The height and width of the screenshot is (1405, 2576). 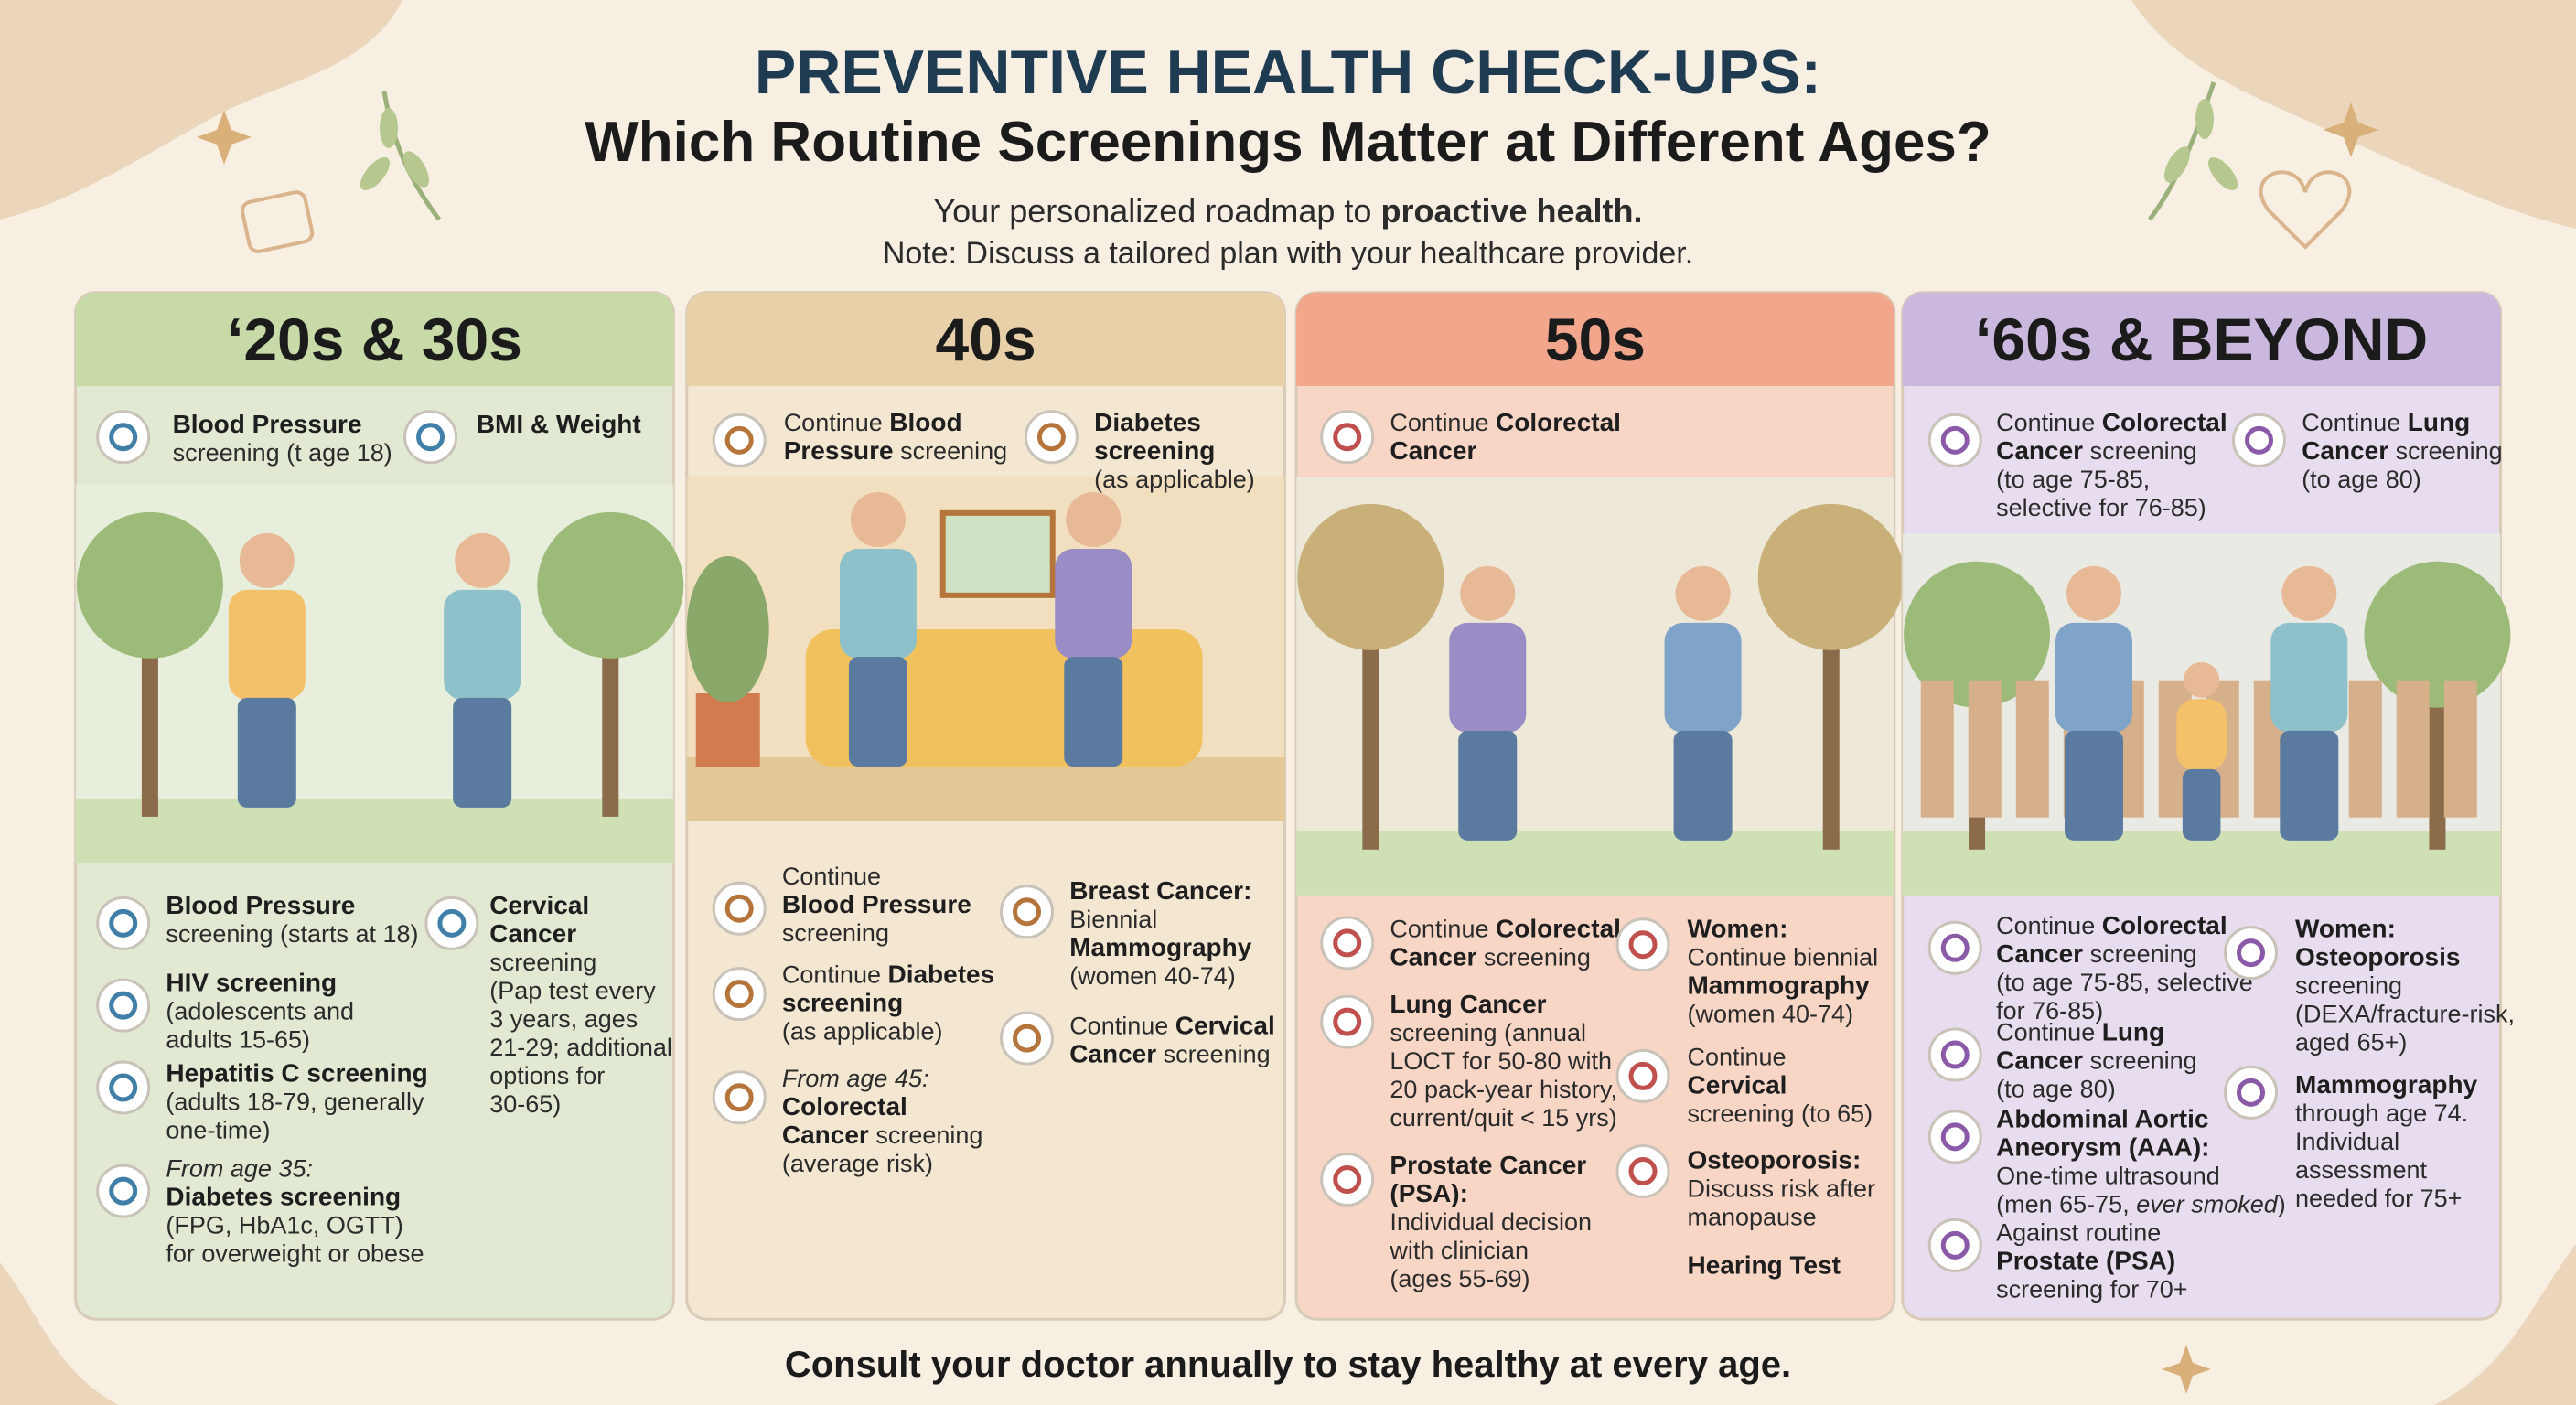 I want to click on item-text: Discuss risk after, so click(x=1781, y=1189).